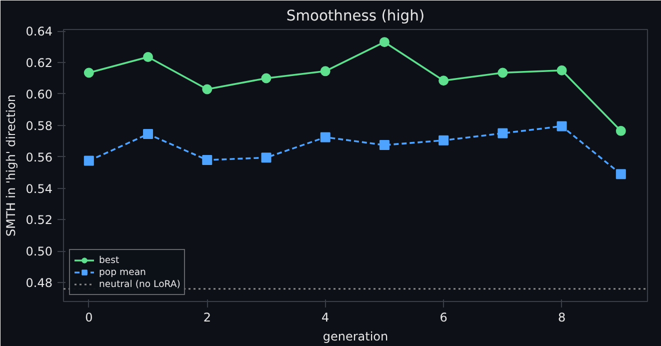 The width and height of the screenshot is (661, 346). I want to click on y-tick-label: 0.54, so click(39, 189).